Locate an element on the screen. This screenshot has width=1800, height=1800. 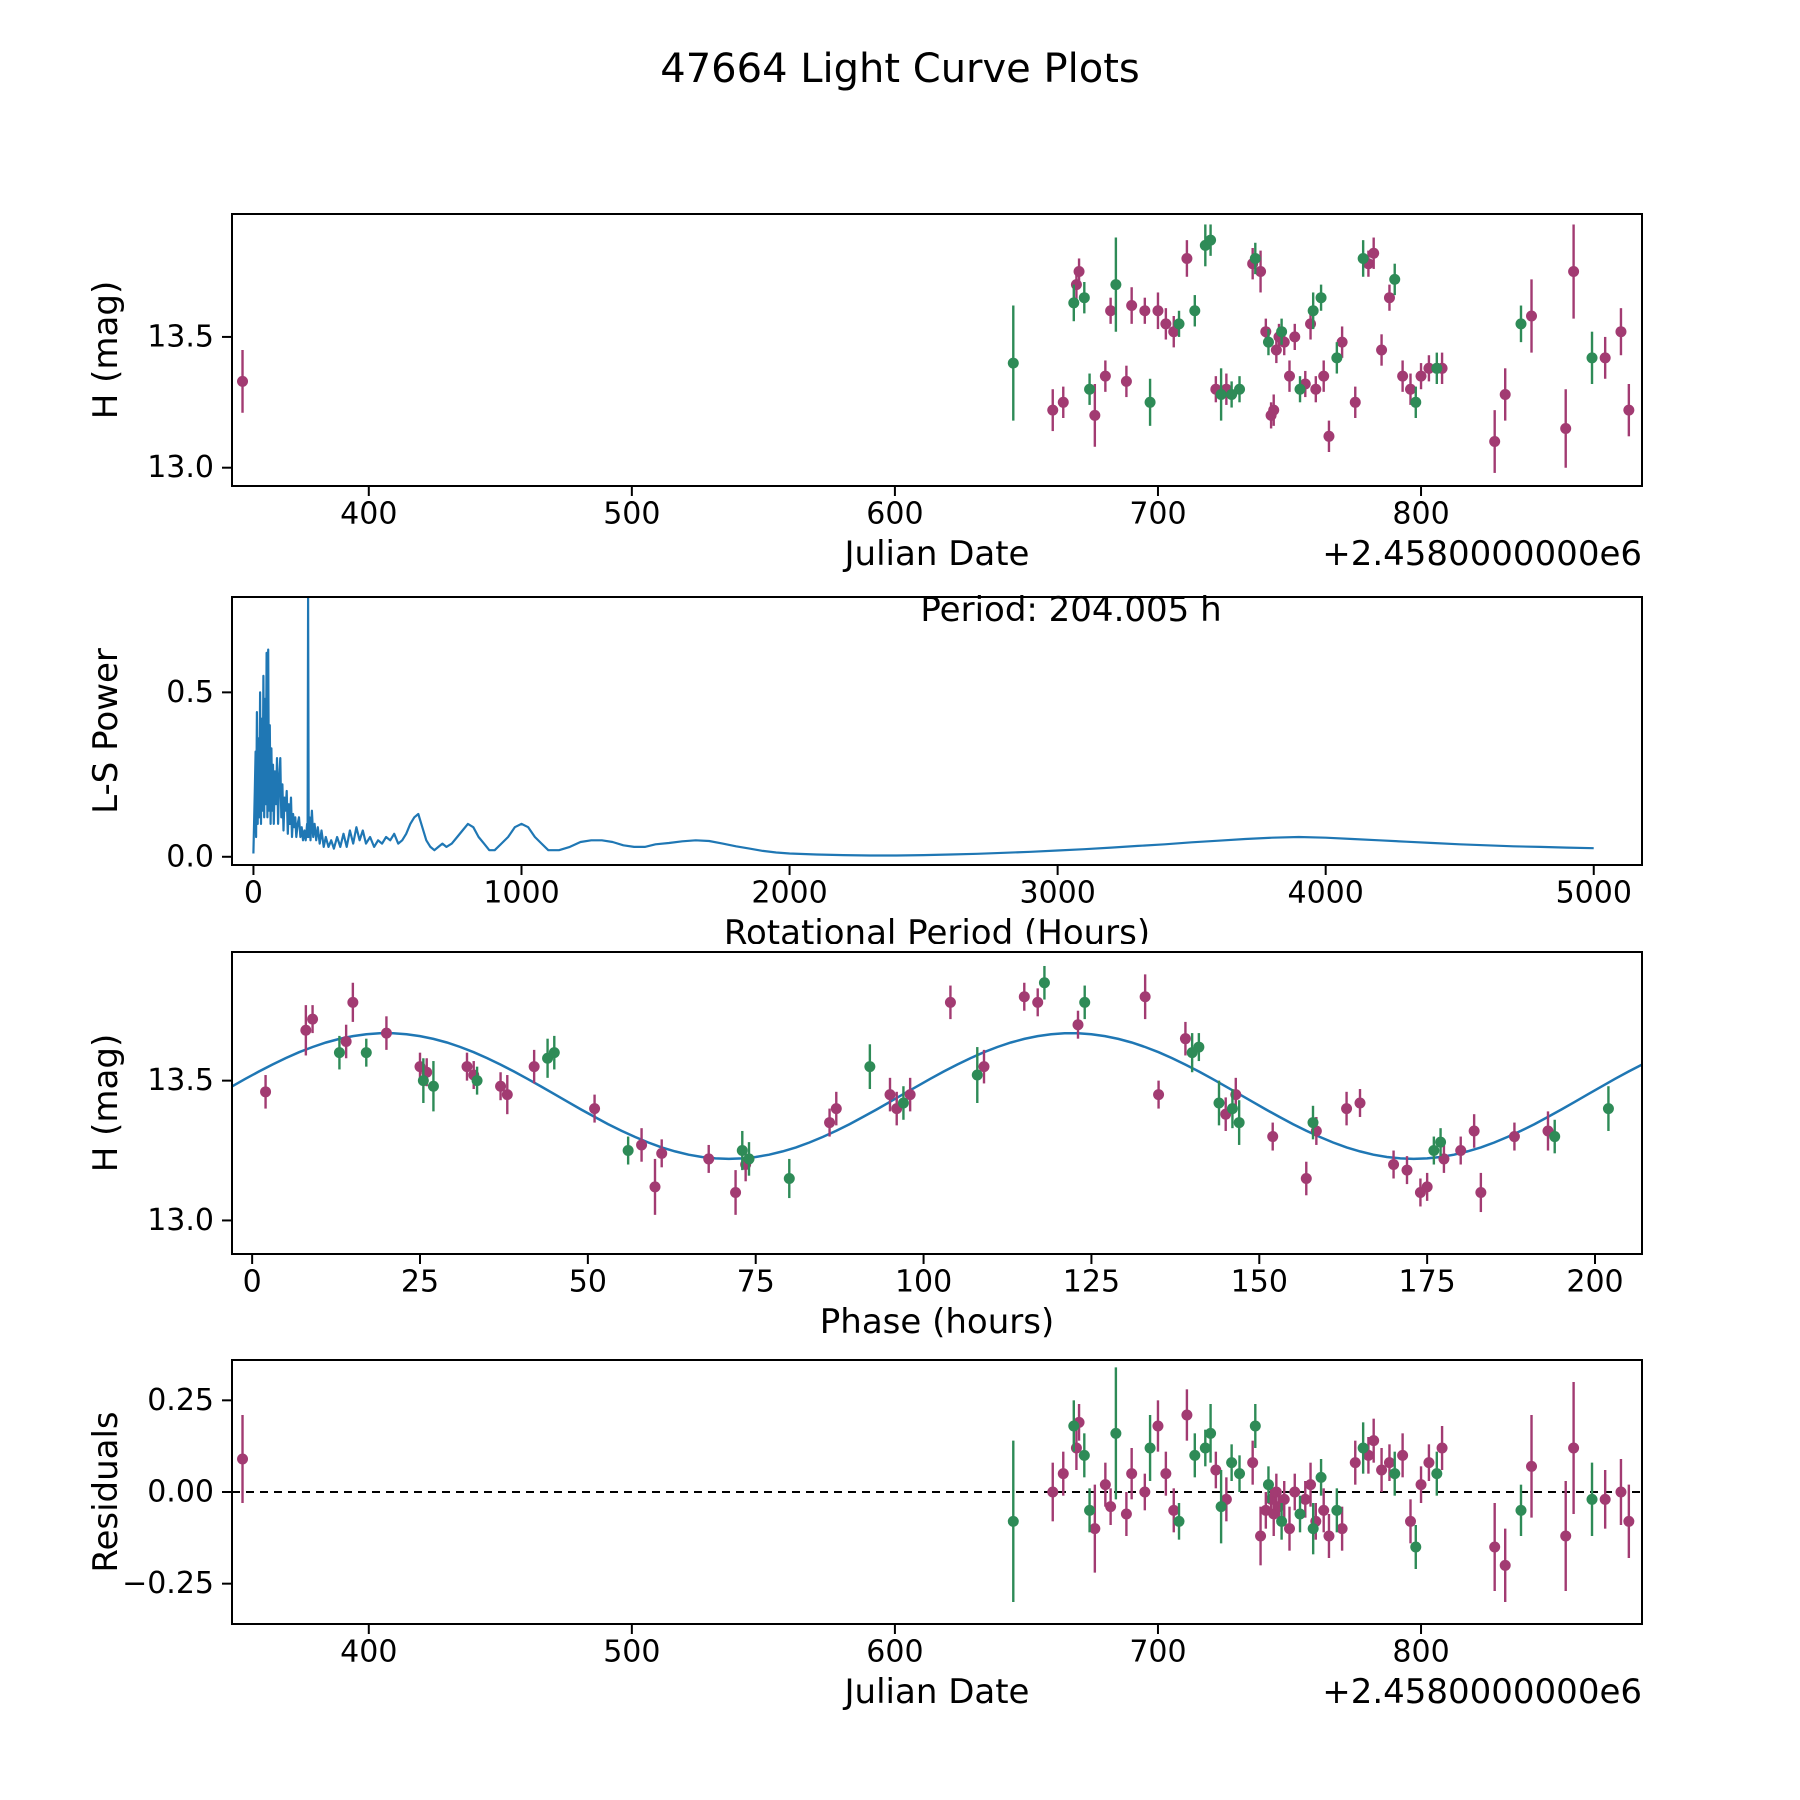
lightcurve-jd-xlabel: Julian Date is located at coordinates (936, 554).